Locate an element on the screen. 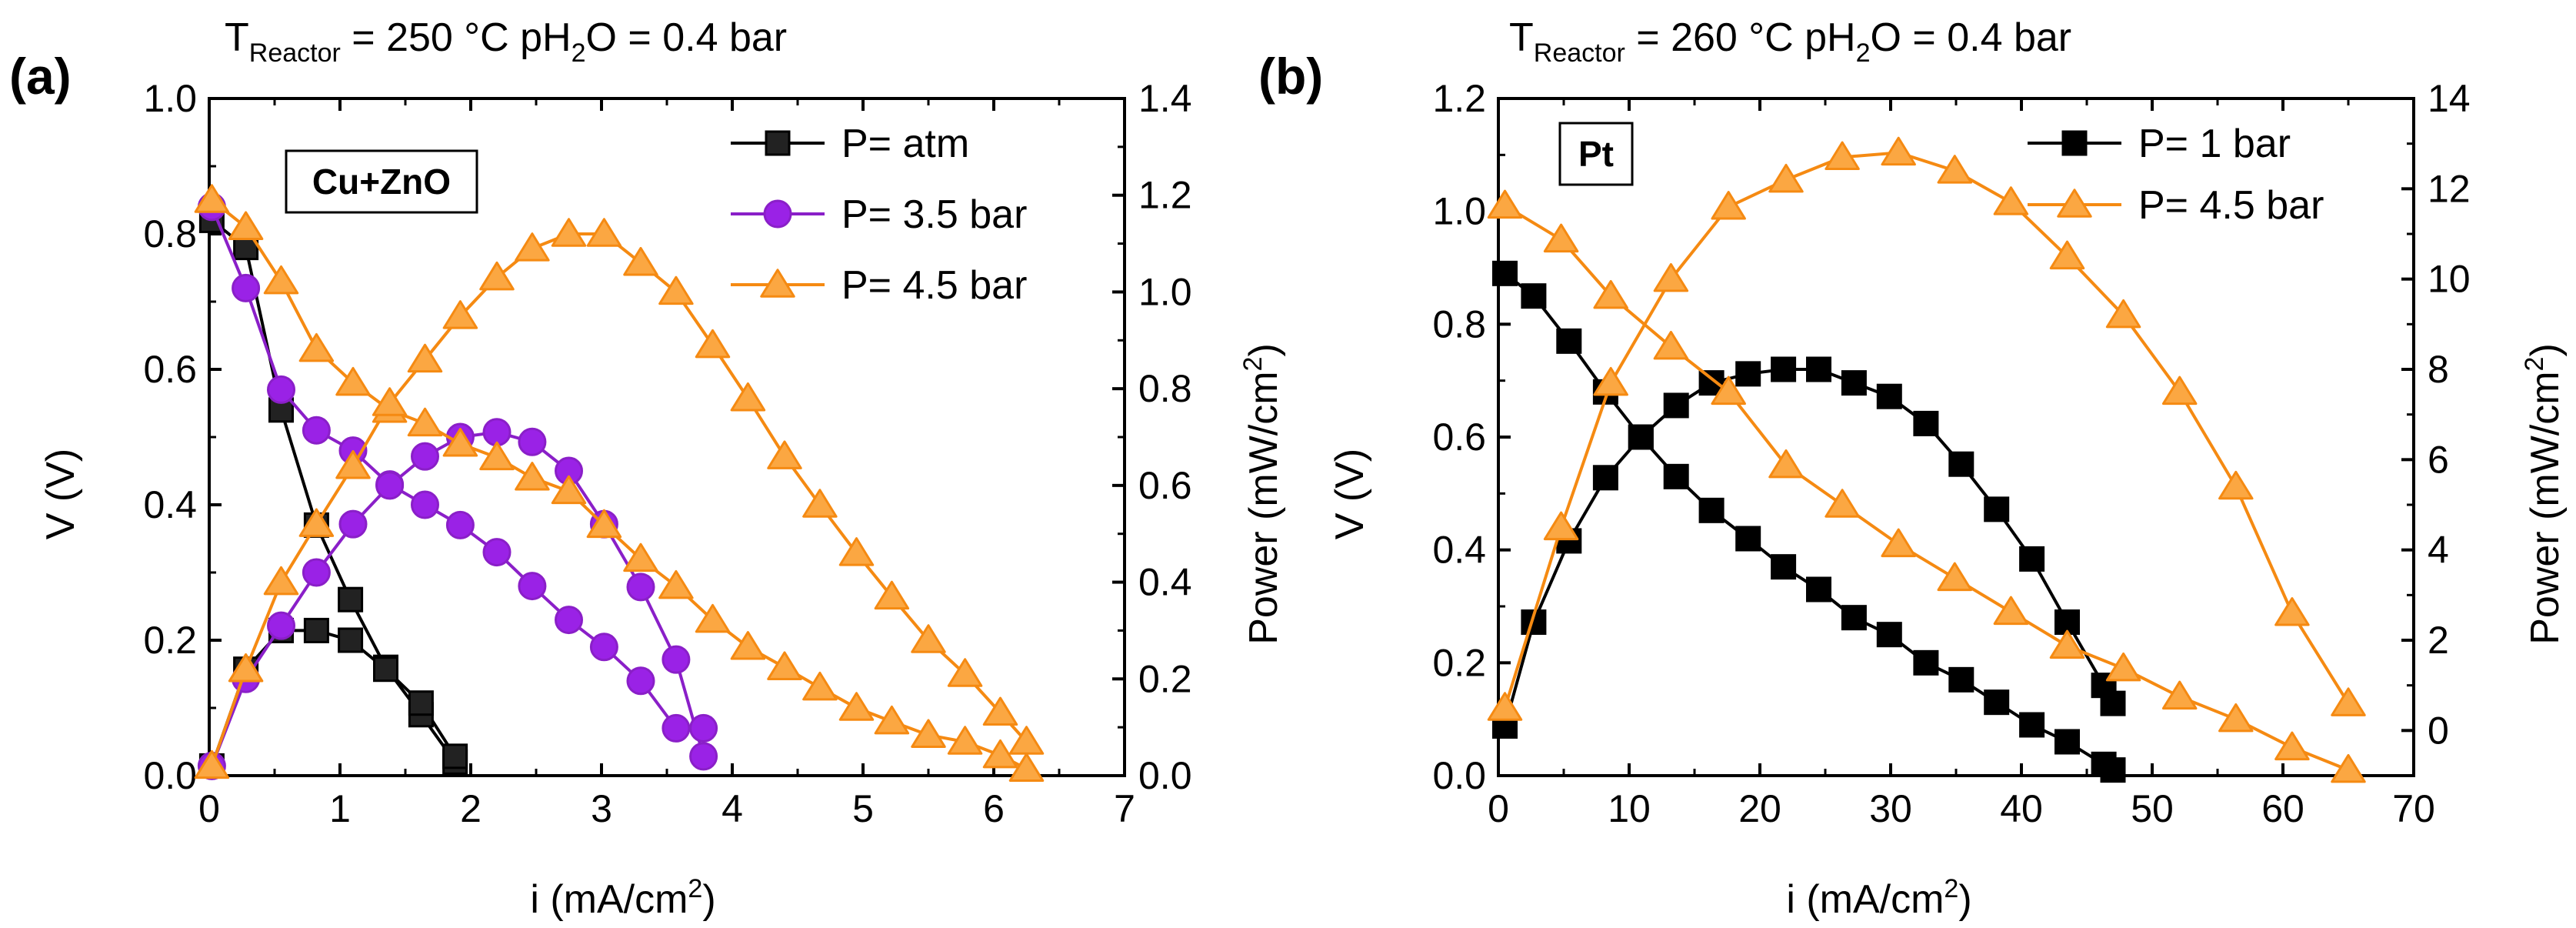  x-tick-label: 70 is located at coordinates (2413, 808).